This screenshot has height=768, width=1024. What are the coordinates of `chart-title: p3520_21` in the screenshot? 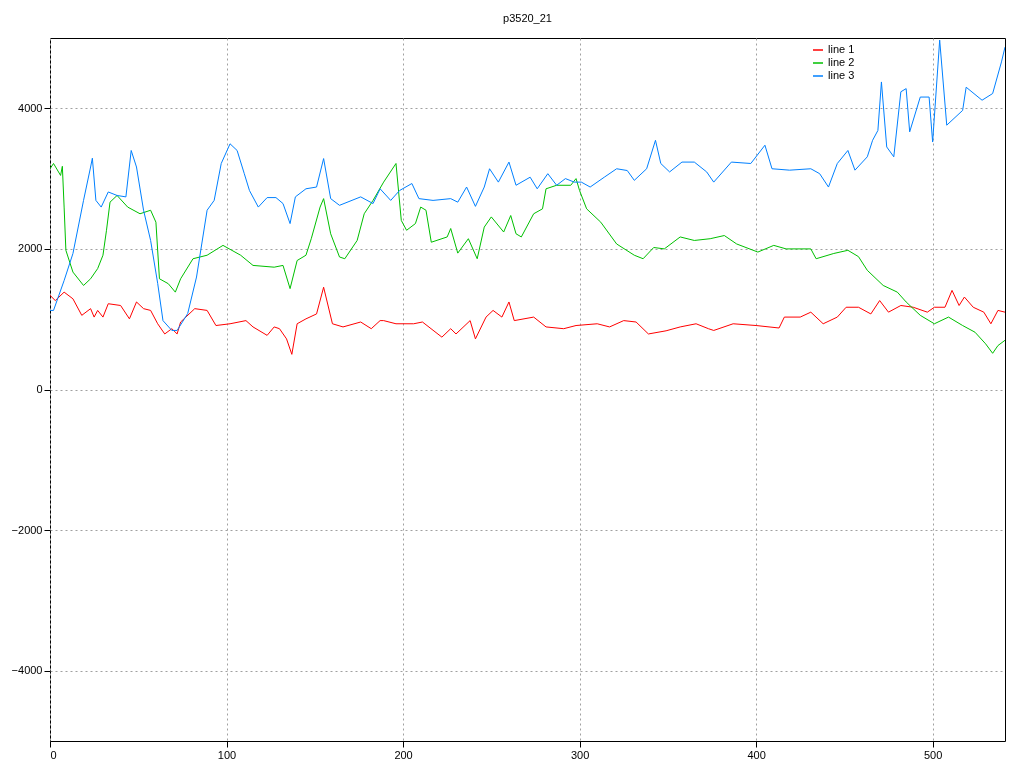 It's located at (527, 18).